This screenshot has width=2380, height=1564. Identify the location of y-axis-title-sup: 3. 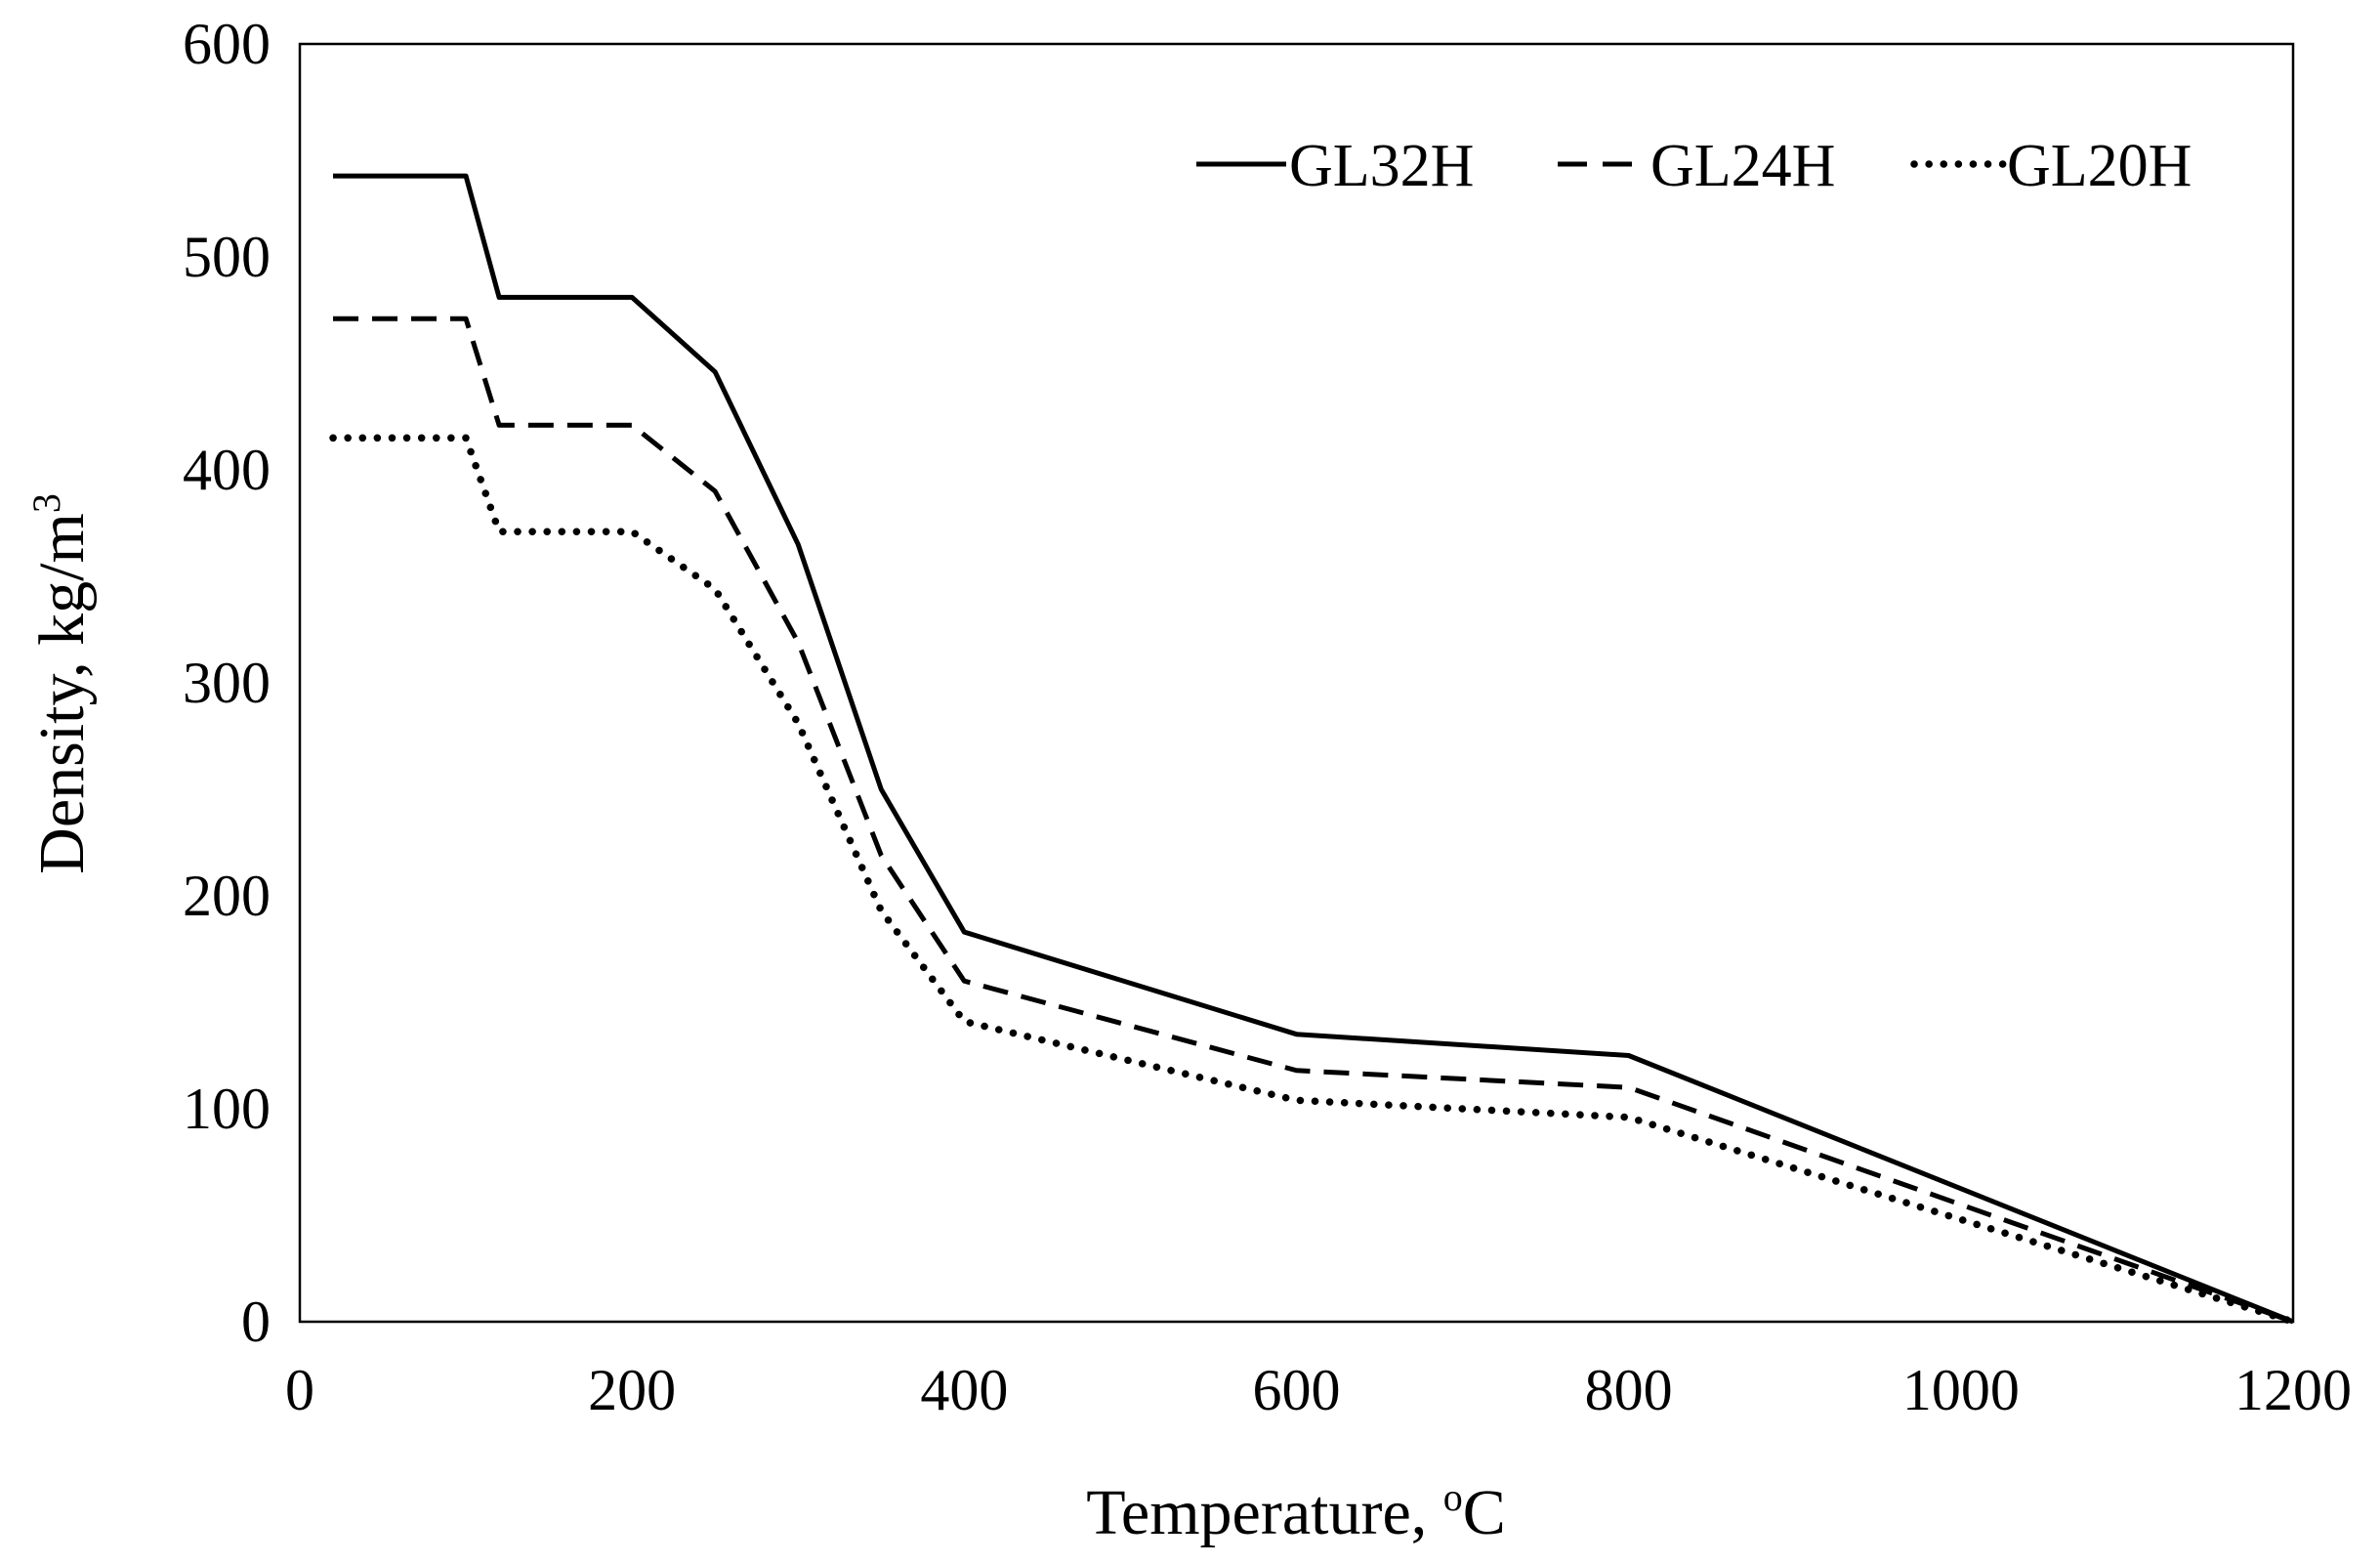
(46, 503).